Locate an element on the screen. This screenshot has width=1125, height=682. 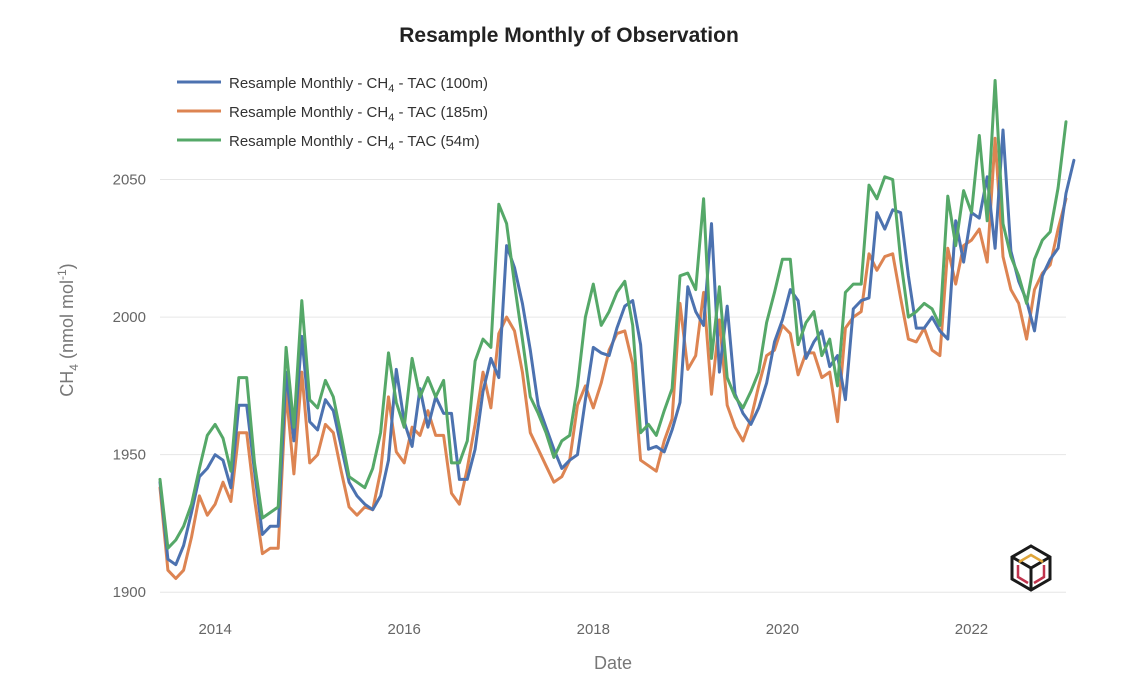
legend-label-100m: Resample Monthly - CH4 - TAC (100m) is located at coordinates (358, 85).